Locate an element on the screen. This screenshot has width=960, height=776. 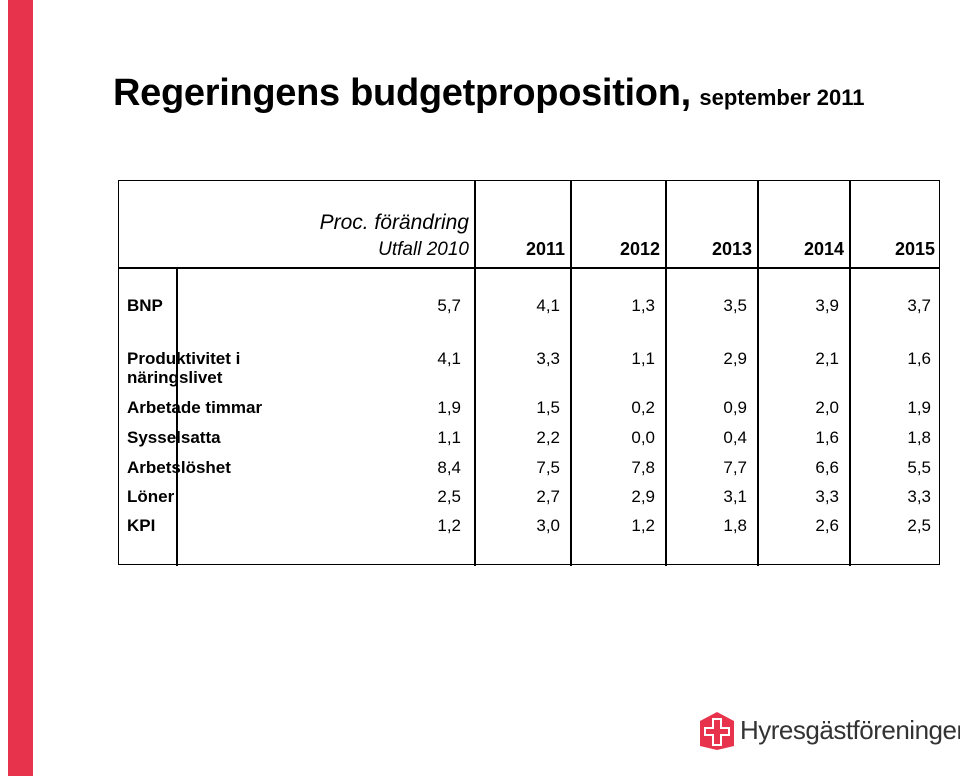
year-header: 2013 is located at coordinates (731, 249).